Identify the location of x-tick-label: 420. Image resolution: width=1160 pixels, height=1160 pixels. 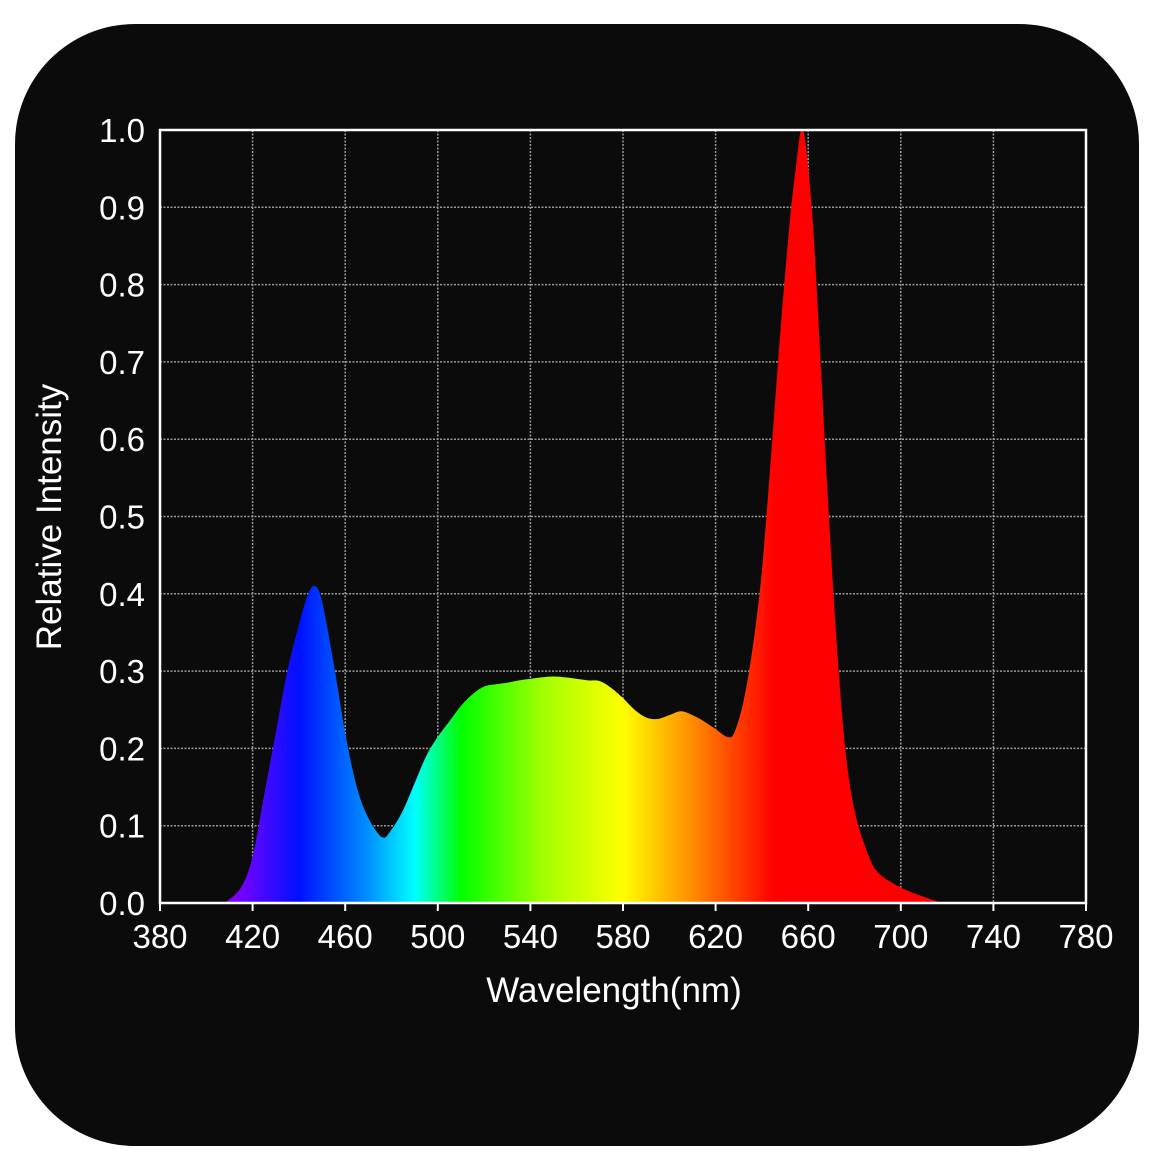
(252, 936).